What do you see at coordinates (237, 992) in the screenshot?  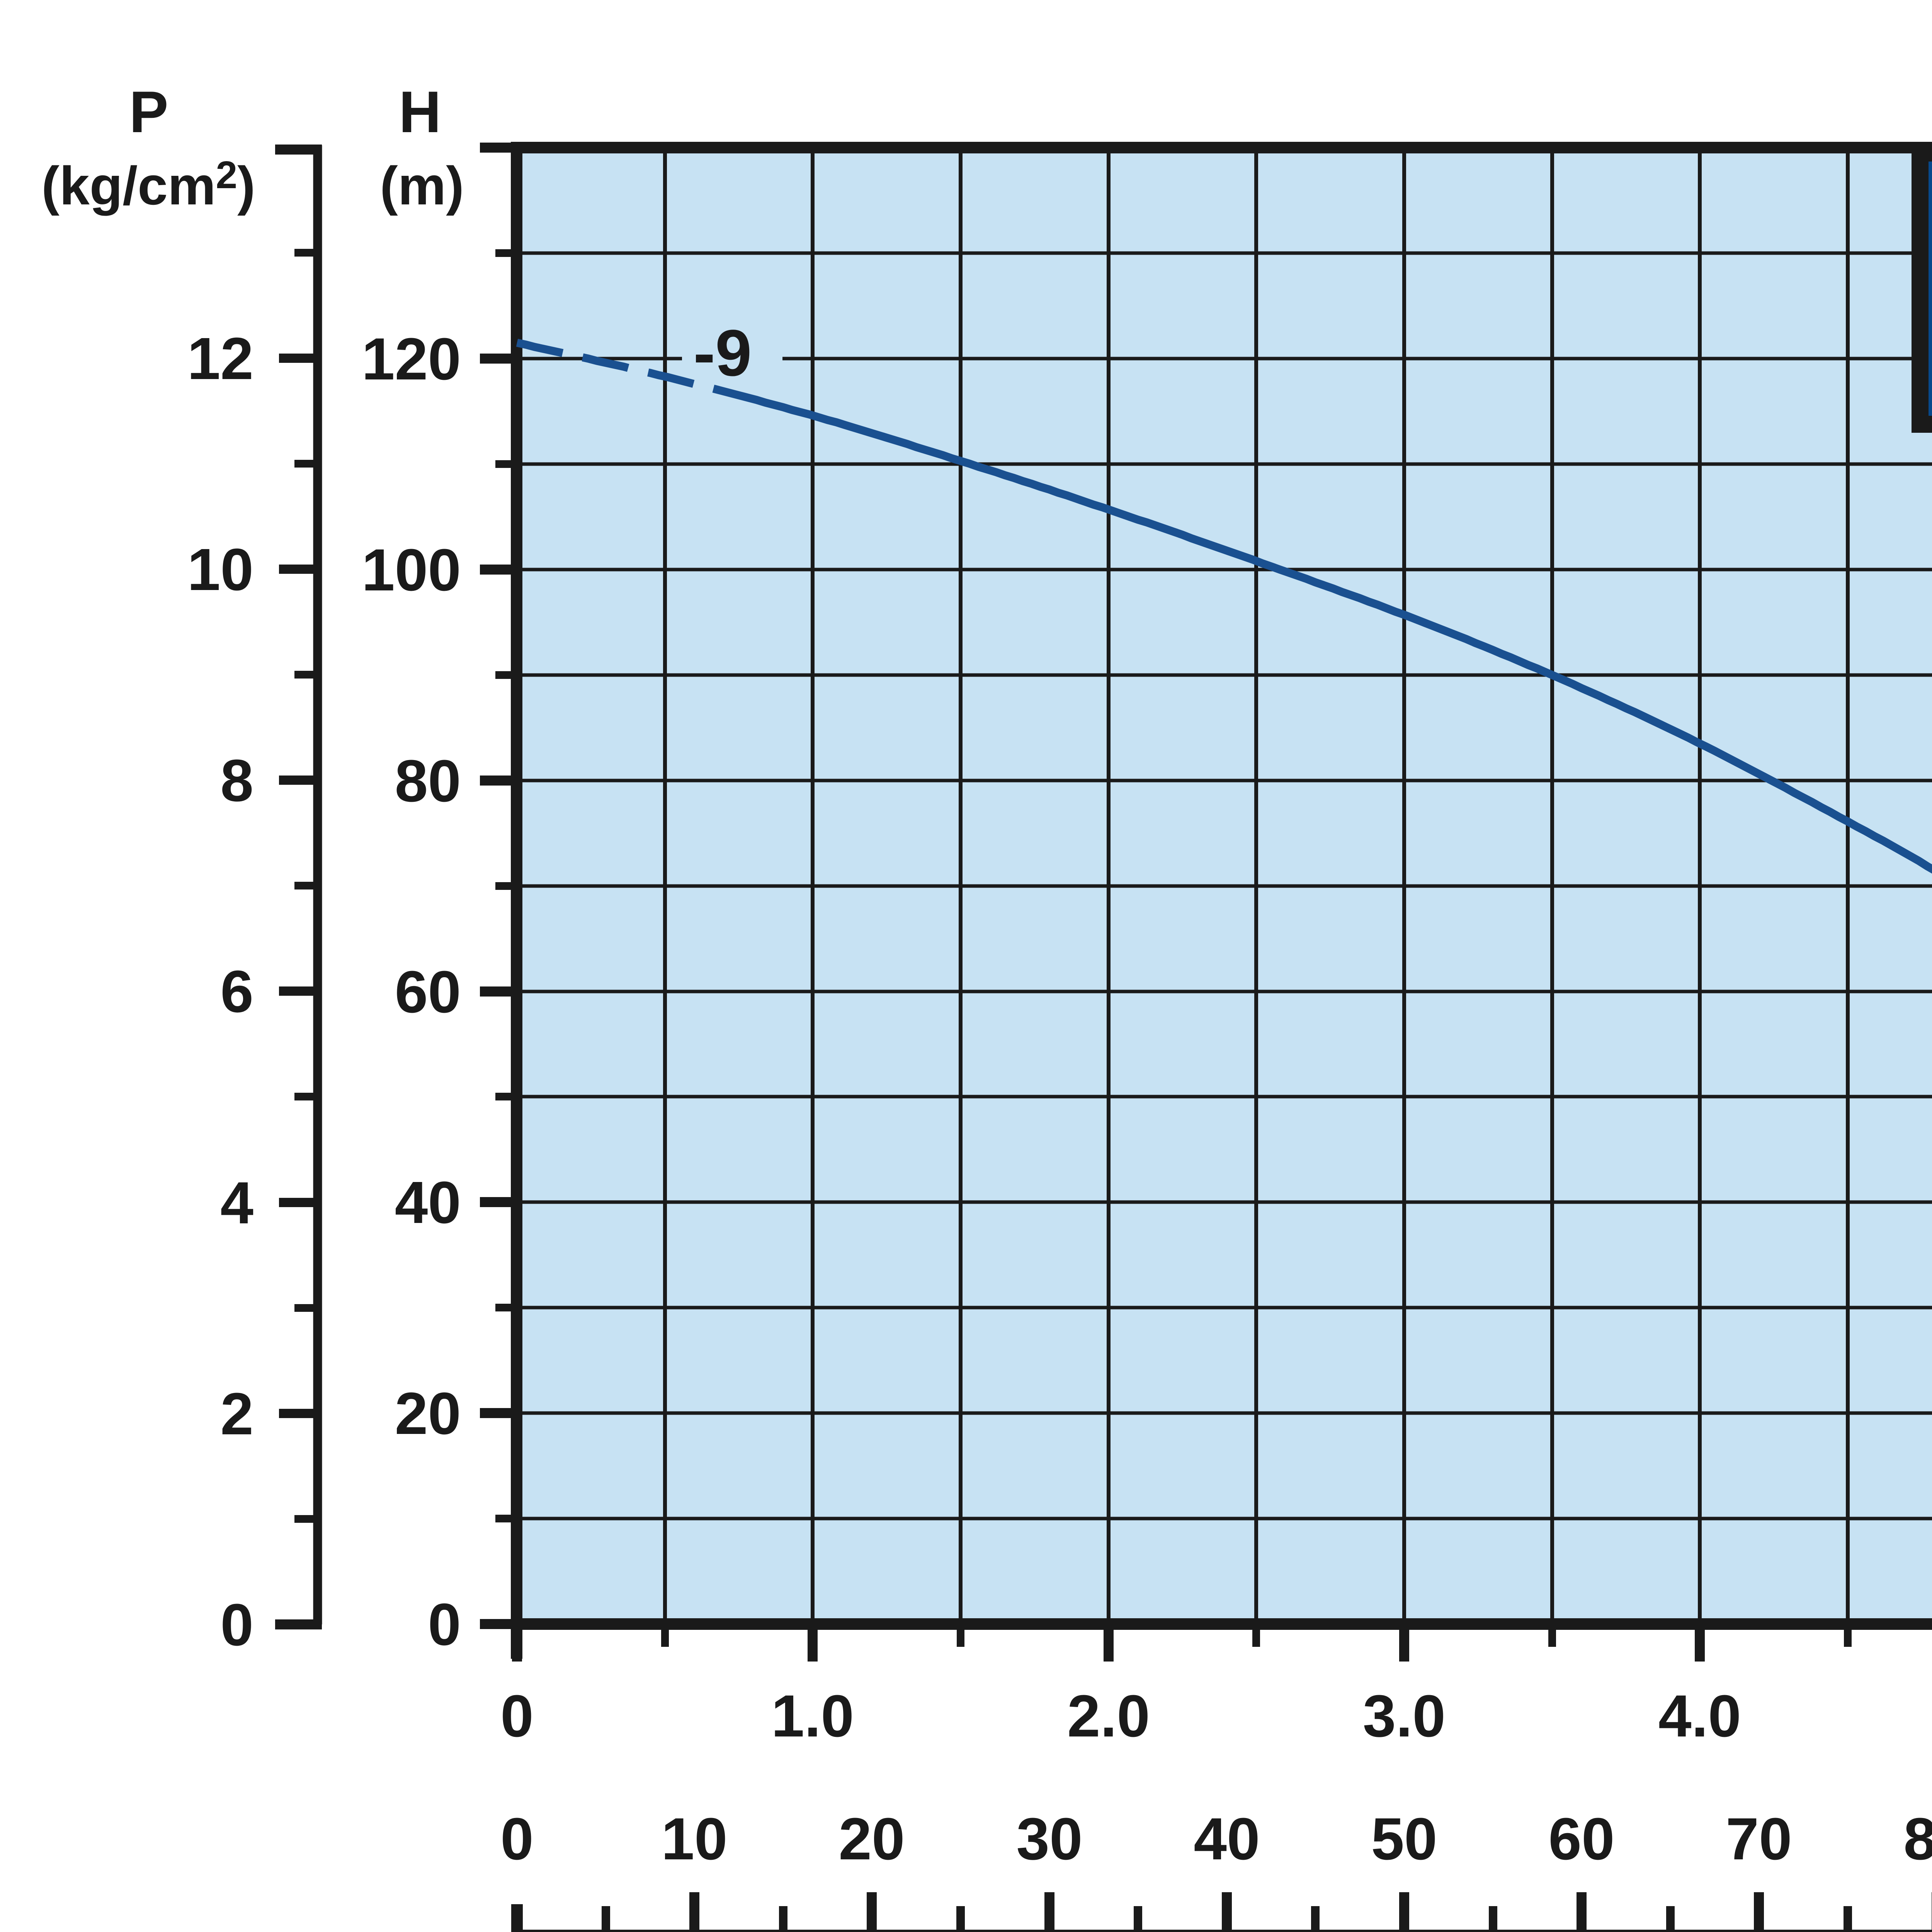 I see `svg-text: 6` at bounding box center [237, 992].